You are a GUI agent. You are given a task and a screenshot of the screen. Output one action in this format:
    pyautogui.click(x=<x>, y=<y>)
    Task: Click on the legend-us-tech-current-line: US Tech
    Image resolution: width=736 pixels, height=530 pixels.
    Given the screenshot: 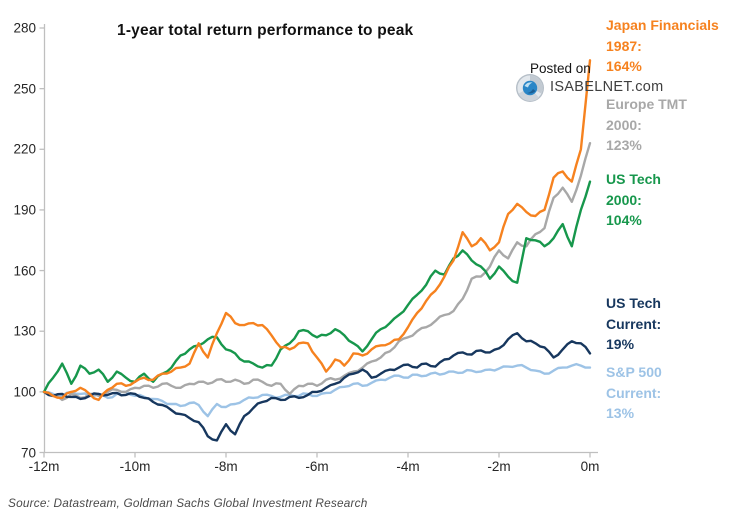 What is the action you would take?
    pyautogui.click(x=633, y=303)
    